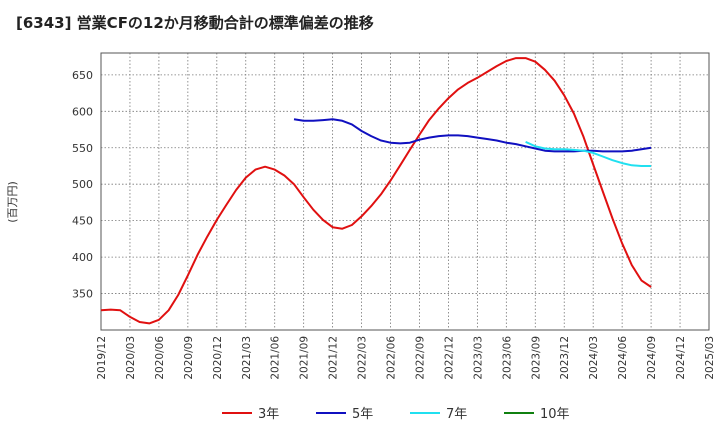 The height and width of the screenshot is (440, 720). What do you see at coordinates (131, 358) in the screenshot?
I see `x-tick-label: 2020/03` at bounding box center [131, 358].